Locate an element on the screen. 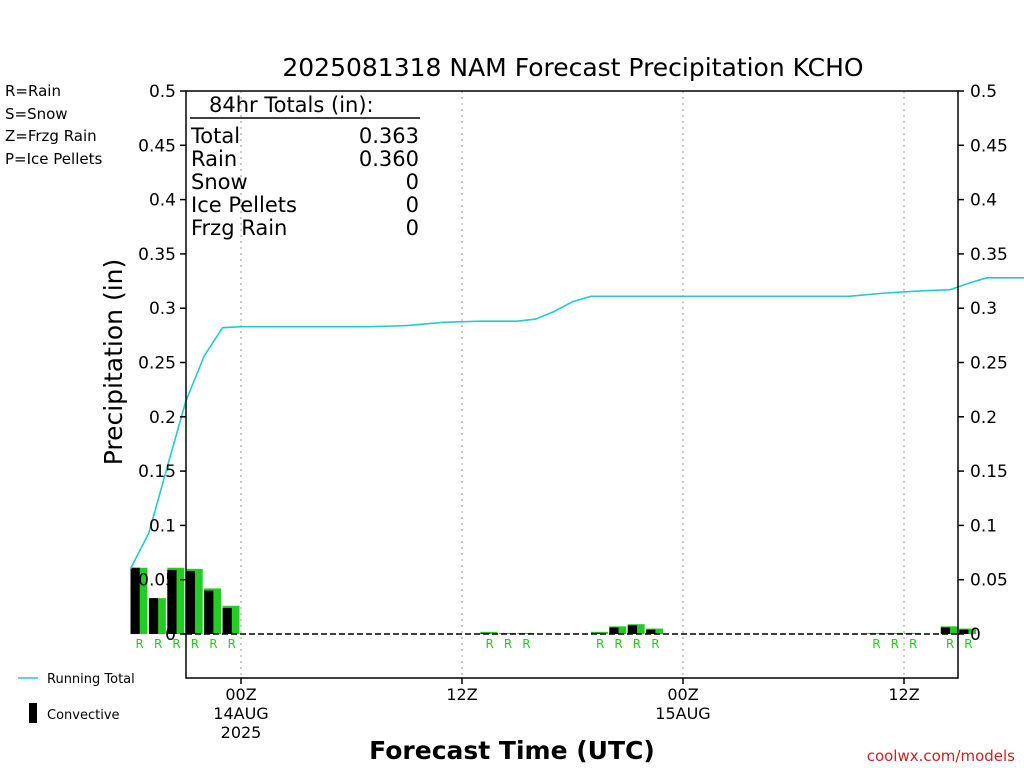 Image resolution: width=1024 pixels, height=768 pixels. y-tick-label-right: 0 is located at coordinates (975, 635).